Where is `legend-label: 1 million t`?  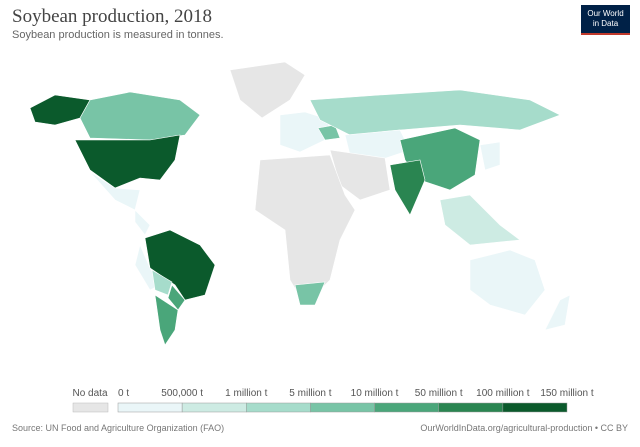
legend-label: 1 million t is located at coordinates (246, 393).